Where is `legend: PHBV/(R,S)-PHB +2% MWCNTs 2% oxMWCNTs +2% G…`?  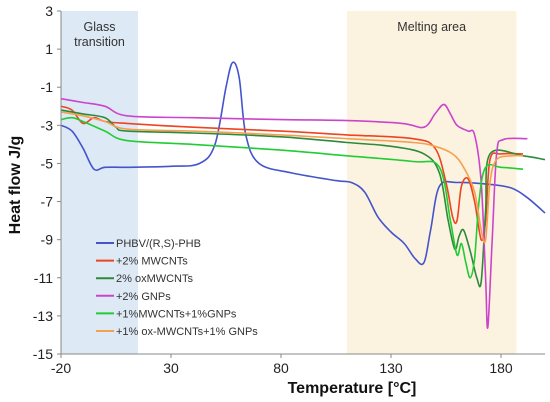 legend: PHBV/(R,S)-PHB +2% MWCNTs 2% oxMWCNTs +2% G… is located at coordinates (177, 288).